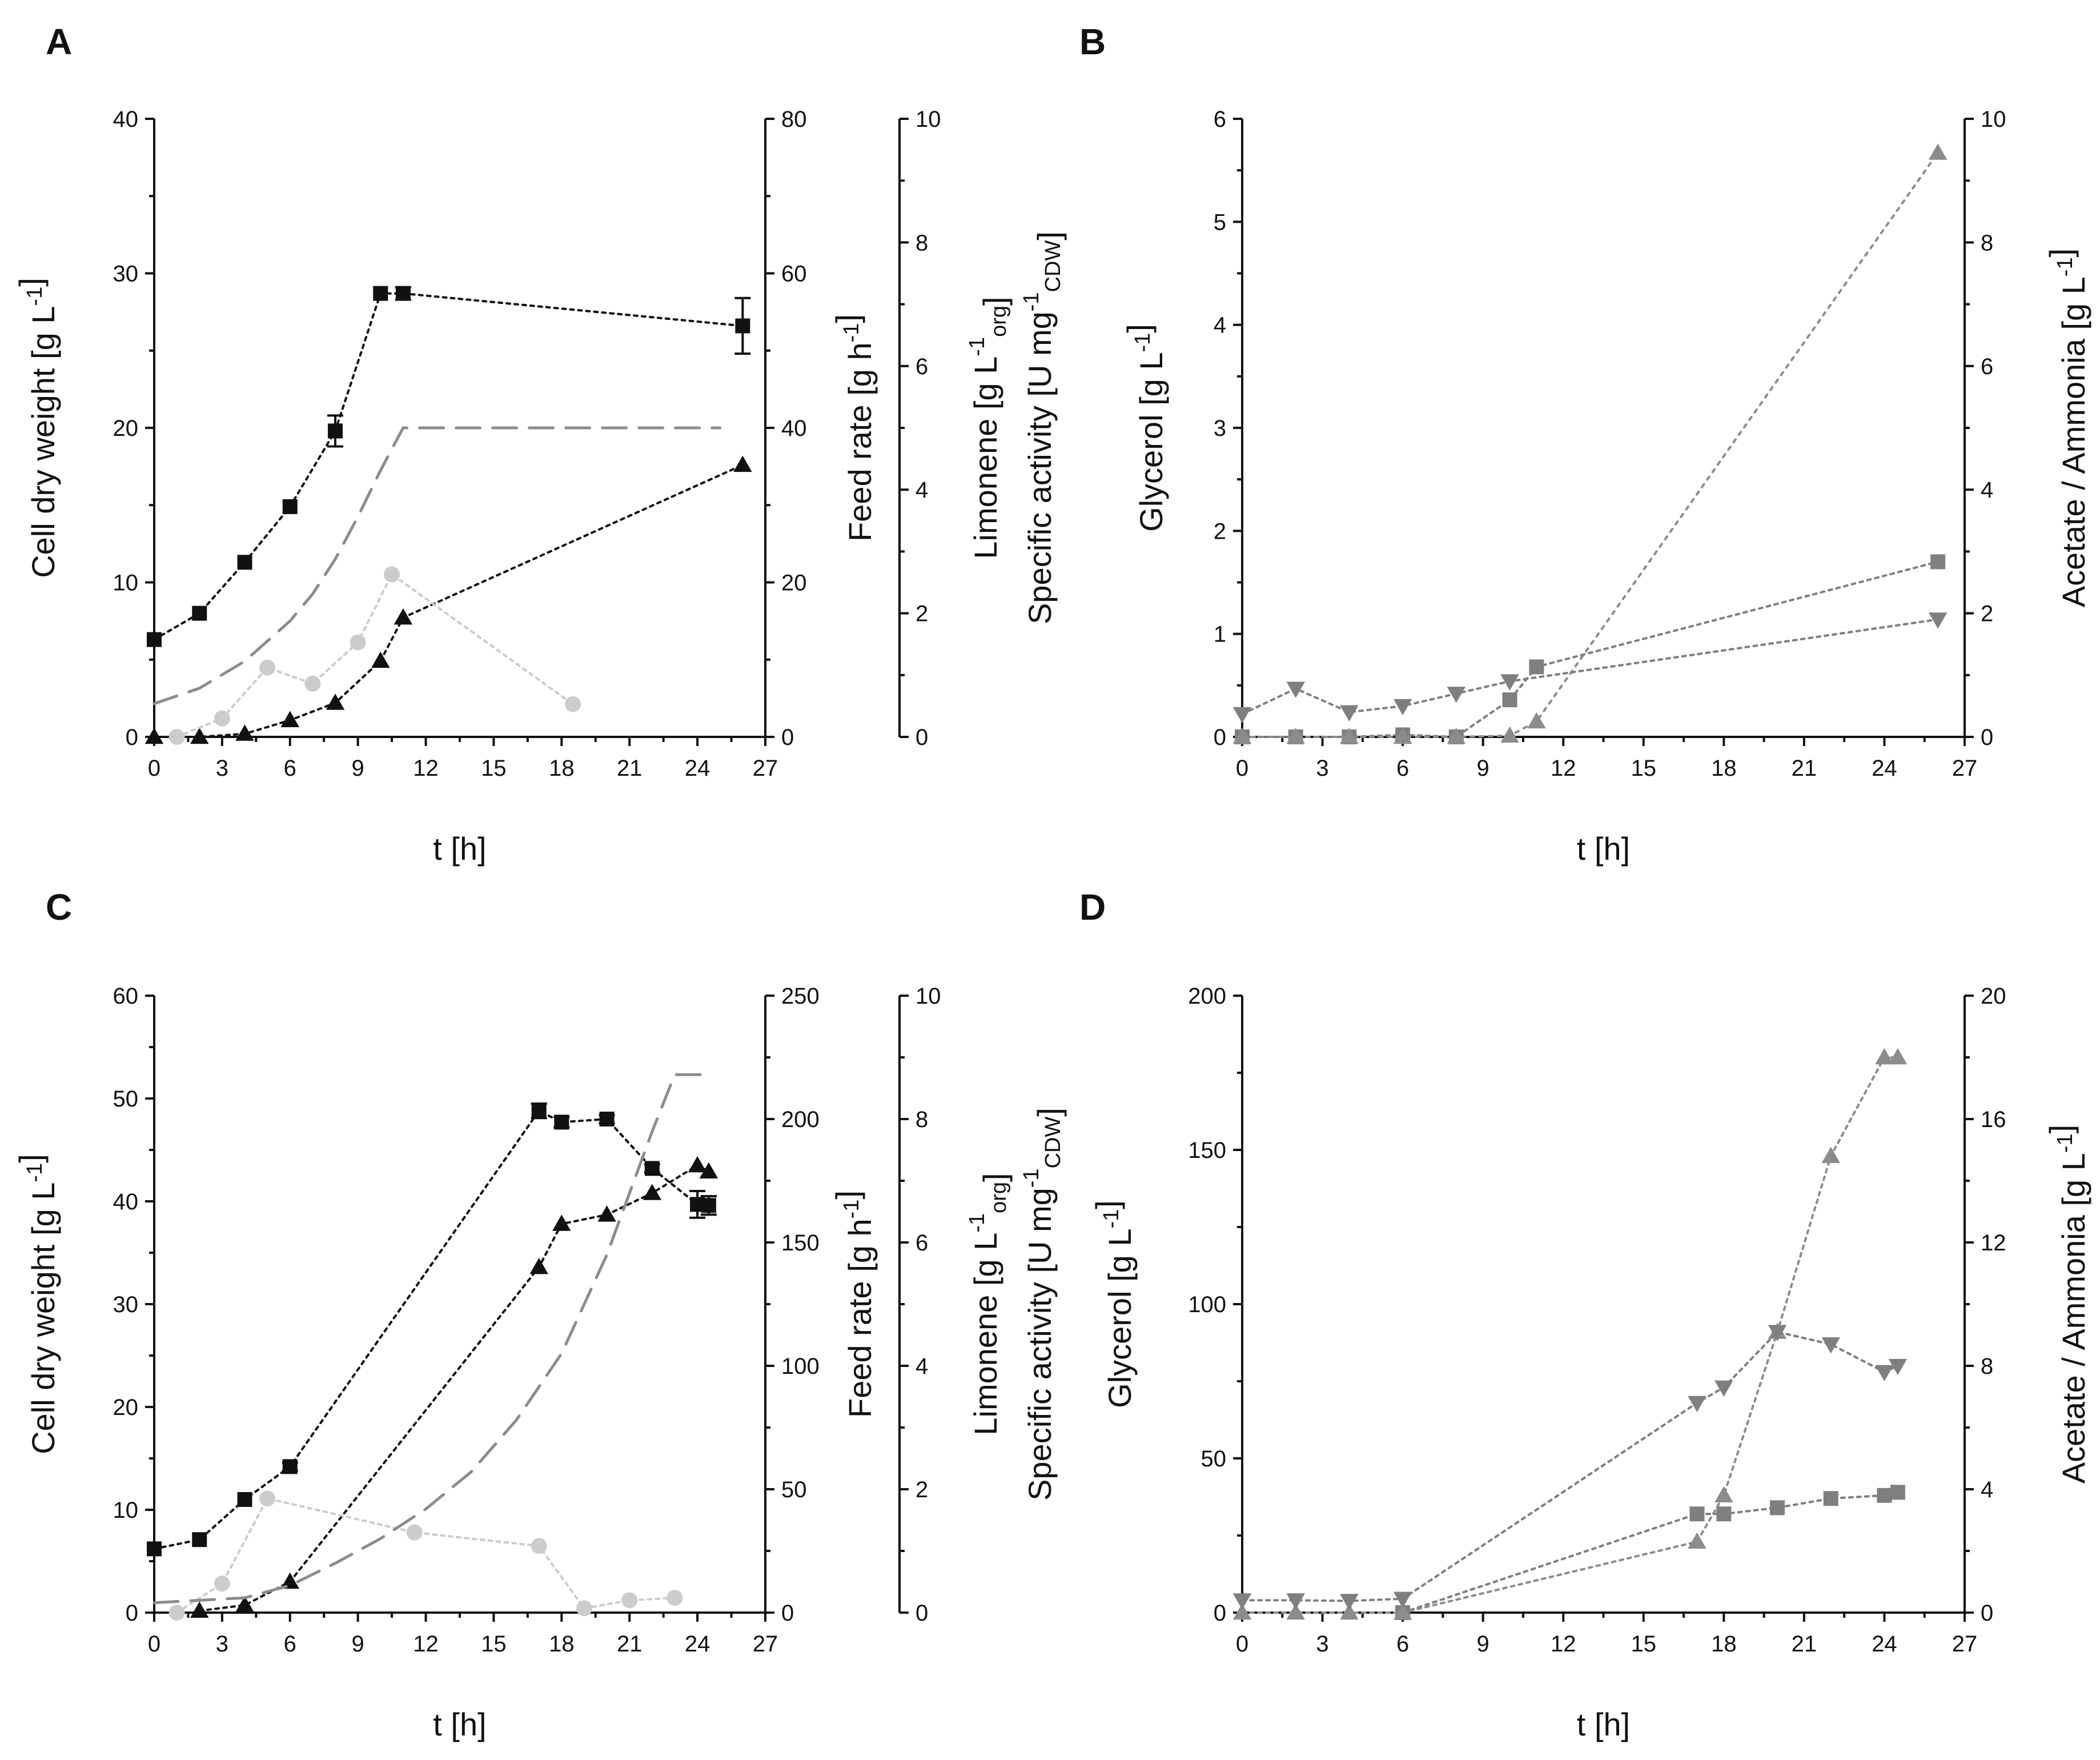 Image resolution: width=2100 pixels, height=1760 pixels. I want to click on panel-letter: C, so click(59, 907).